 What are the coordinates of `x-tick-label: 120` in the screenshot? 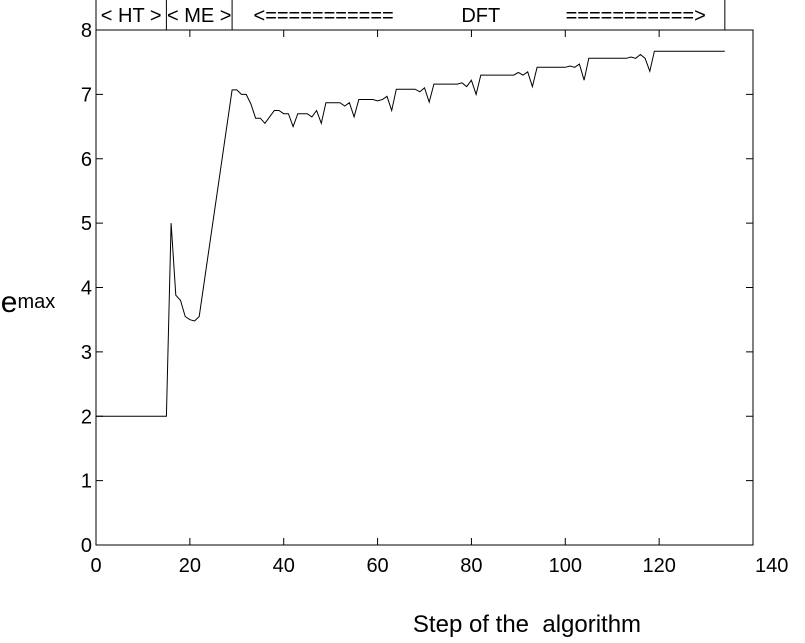 It's located at (658, 566).